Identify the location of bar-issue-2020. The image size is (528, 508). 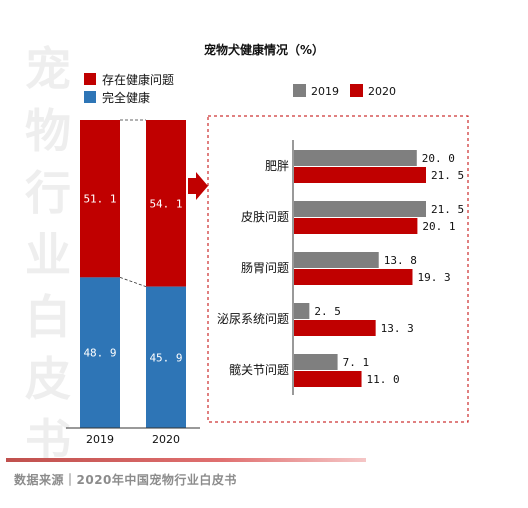
(166, 203).